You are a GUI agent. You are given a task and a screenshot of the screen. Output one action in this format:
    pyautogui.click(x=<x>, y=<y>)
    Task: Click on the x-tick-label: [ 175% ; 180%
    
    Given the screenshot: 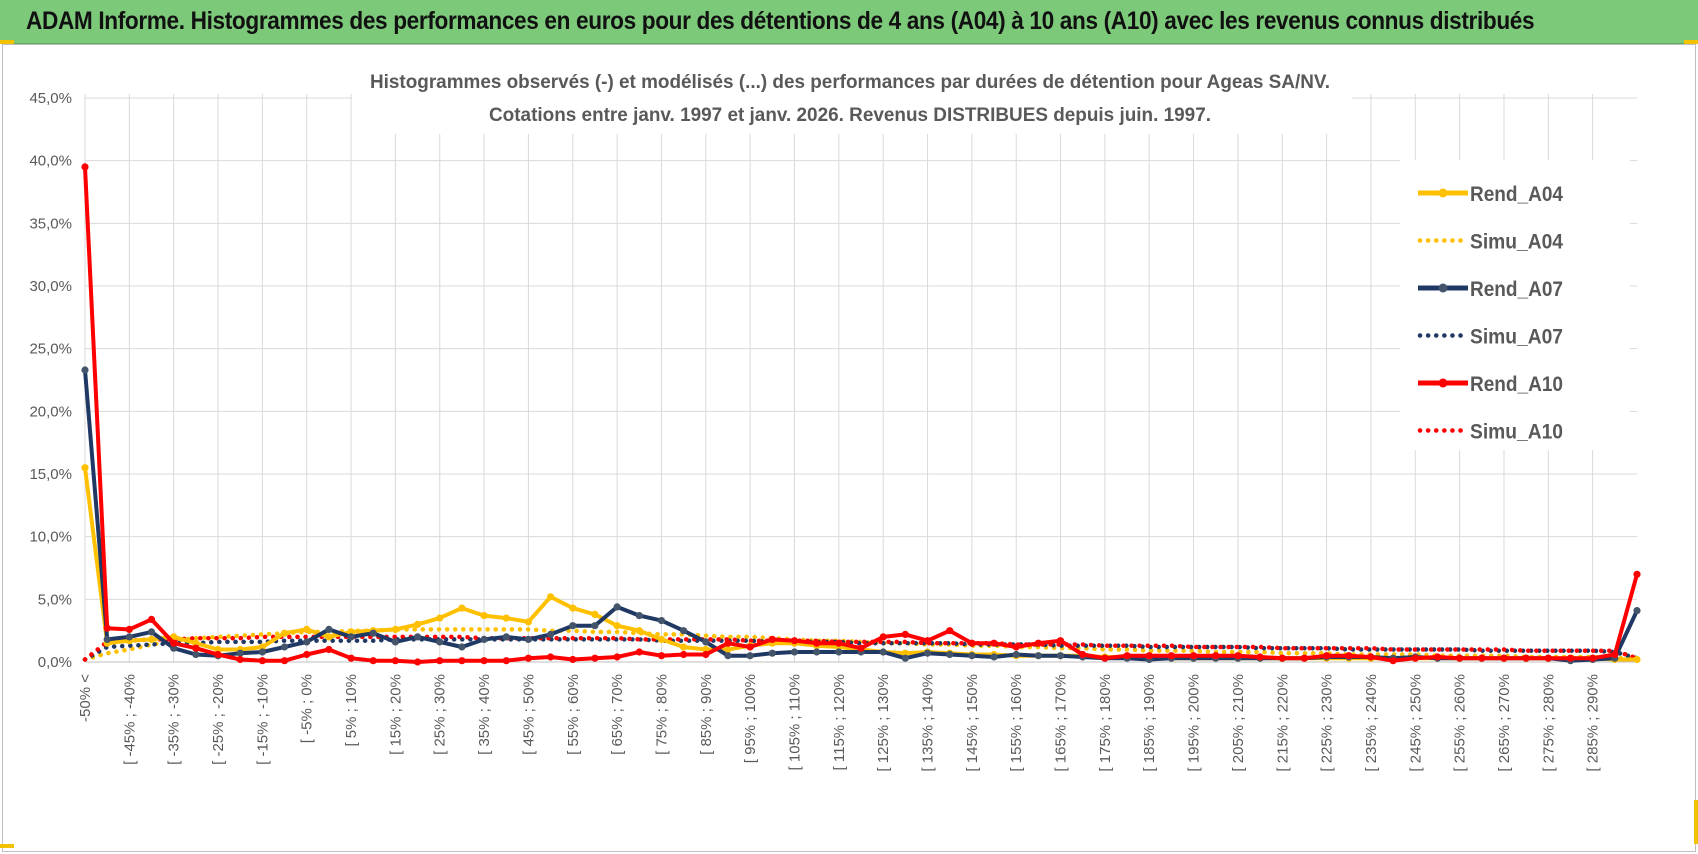 What is the action you would take?
    pyautogui.click(x=1105, y=723)
    